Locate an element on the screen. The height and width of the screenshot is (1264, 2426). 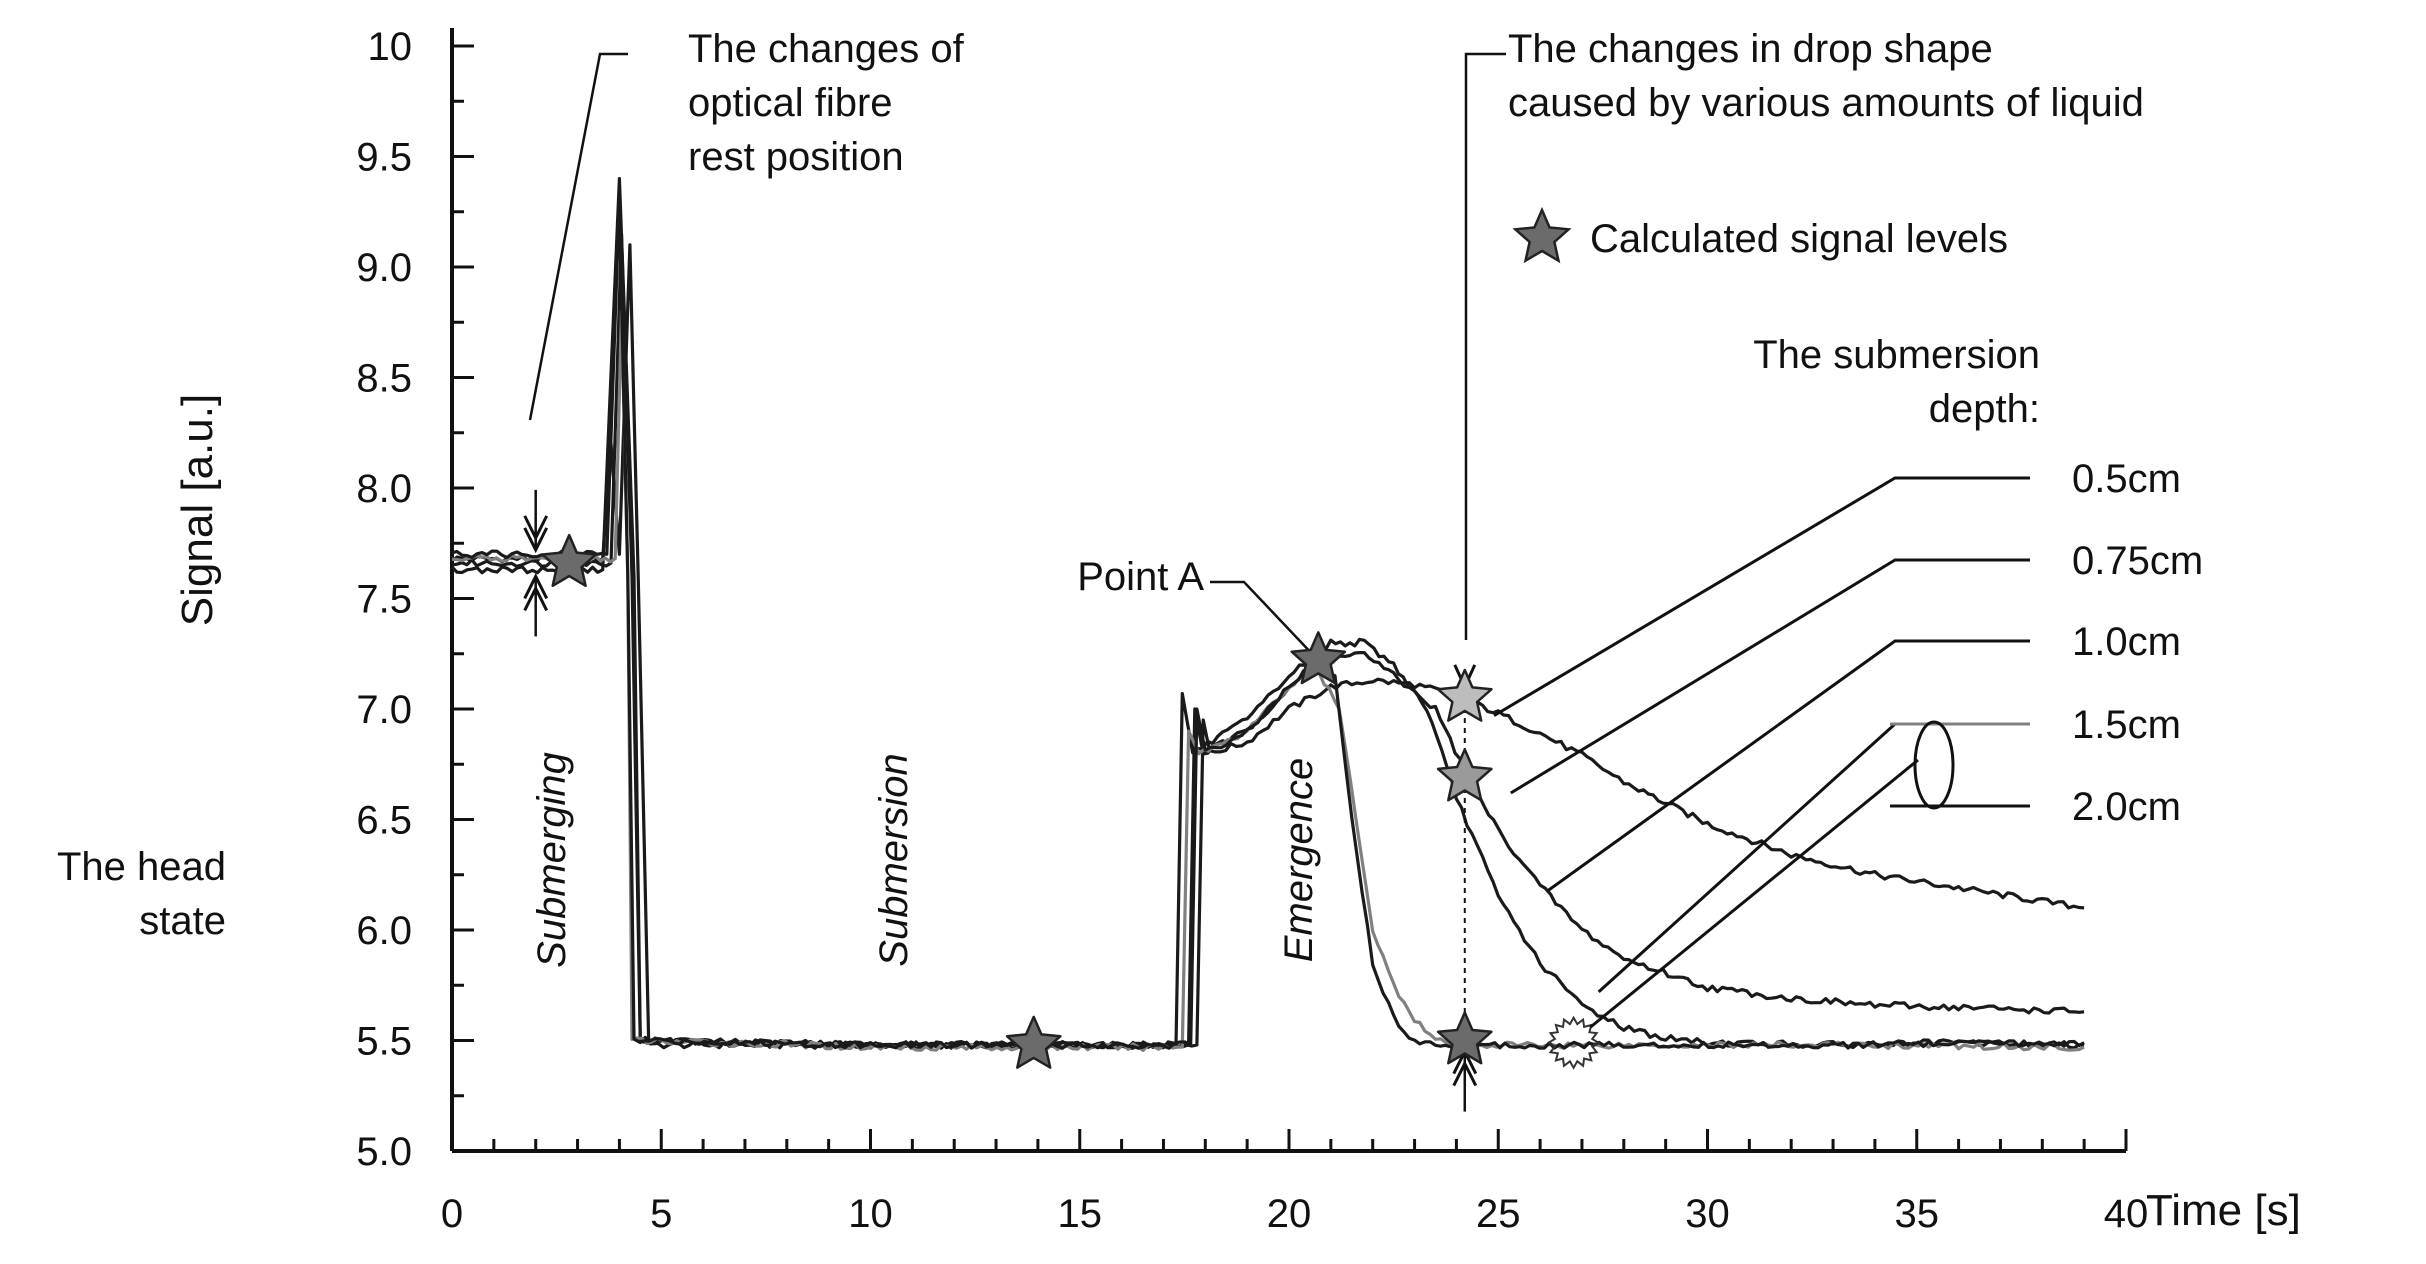
leader-fibre-rest is located at coordinates (578, 236).